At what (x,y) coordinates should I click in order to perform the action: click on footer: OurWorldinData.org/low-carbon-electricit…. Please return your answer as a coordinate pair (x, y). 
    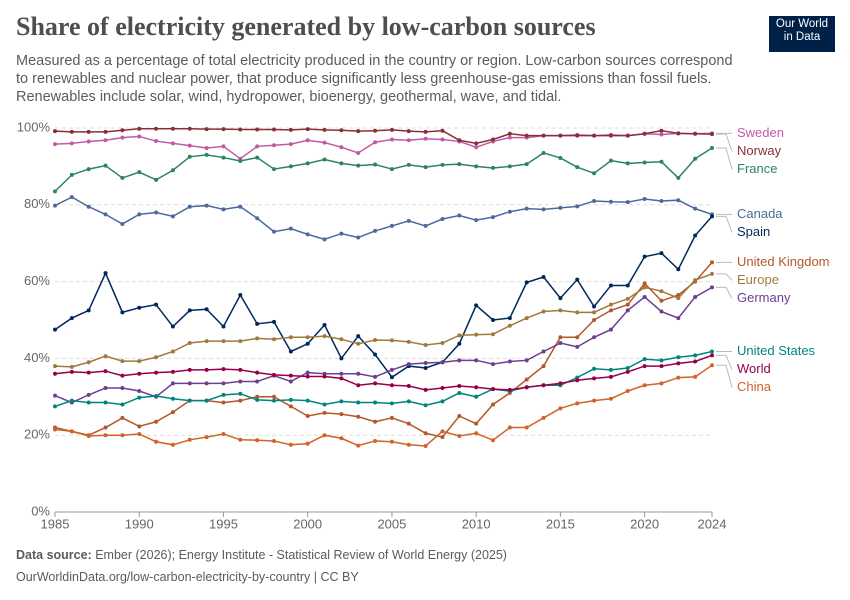
    Looking at the image, I should click on (187, 577).